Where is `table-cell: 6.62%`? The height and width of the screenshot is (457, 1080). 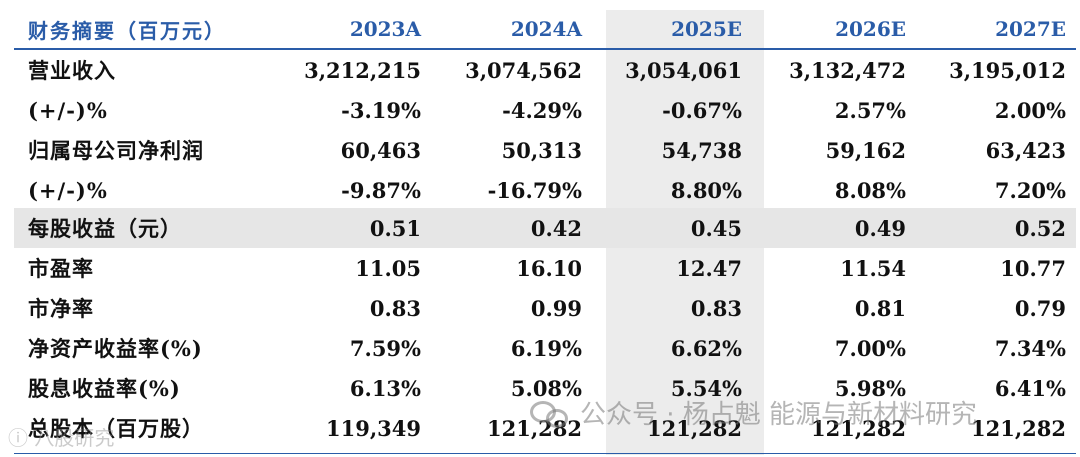
table-cell: 6.62% is located at coordinates (706, 348).